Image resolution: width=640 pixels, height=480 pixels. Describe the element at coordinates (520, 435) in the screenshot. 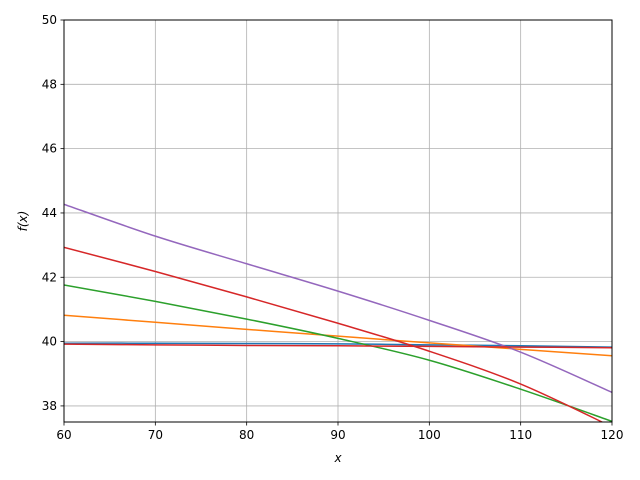

I see `x-tick-label: 110` at that location.